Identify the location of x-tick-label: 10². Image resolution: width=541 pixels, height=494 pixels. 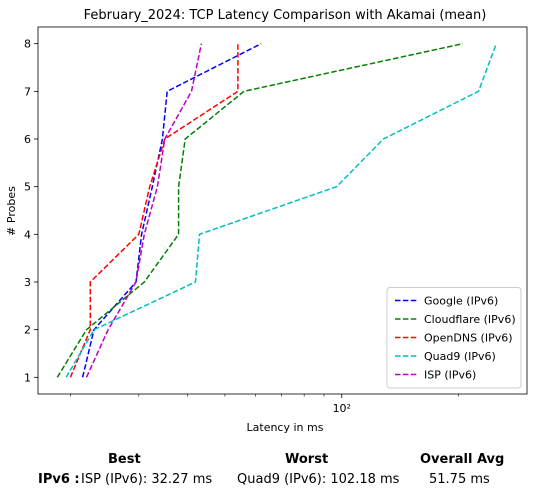
(342, 408).